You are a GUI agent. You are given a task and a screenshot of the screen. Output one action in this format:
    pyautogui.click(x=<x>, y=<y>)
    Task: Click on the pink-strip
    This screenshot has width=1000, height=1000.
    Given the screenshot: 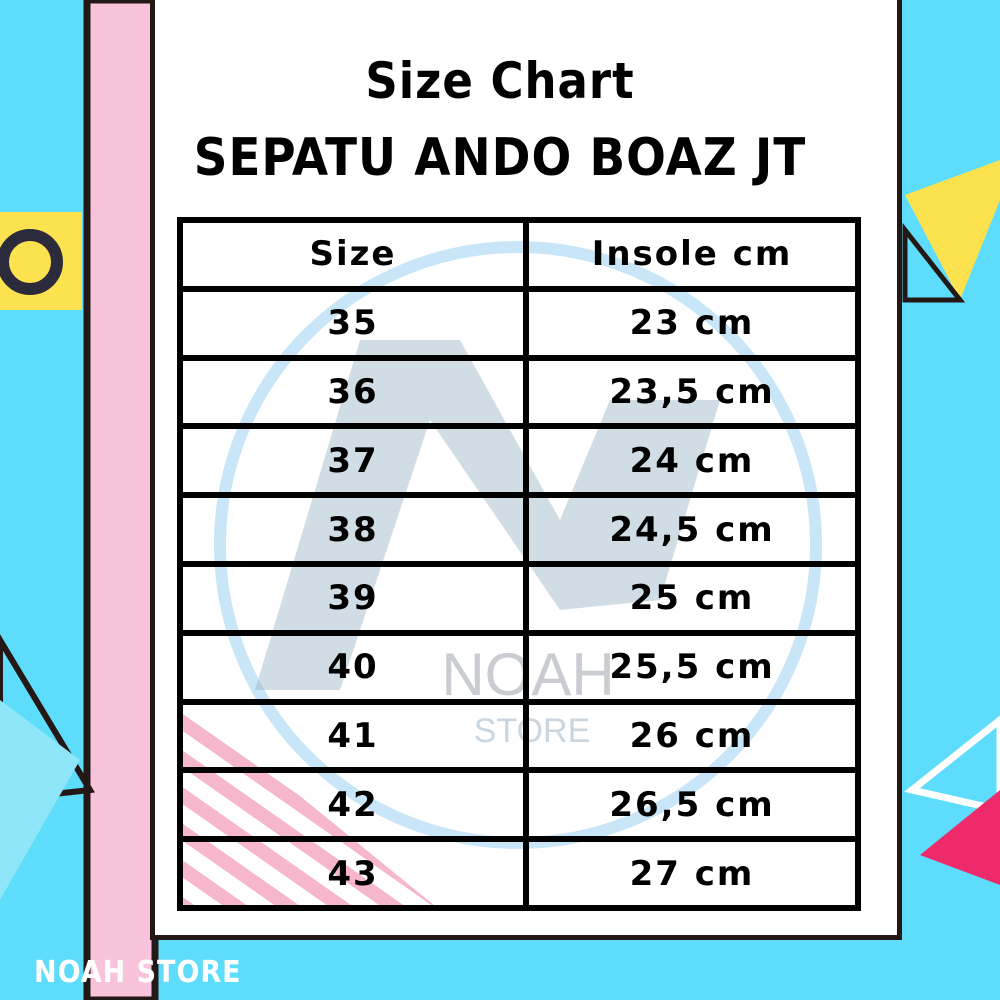 What is the action you would take?
    pyautogui.click(x=121, y=500)
    